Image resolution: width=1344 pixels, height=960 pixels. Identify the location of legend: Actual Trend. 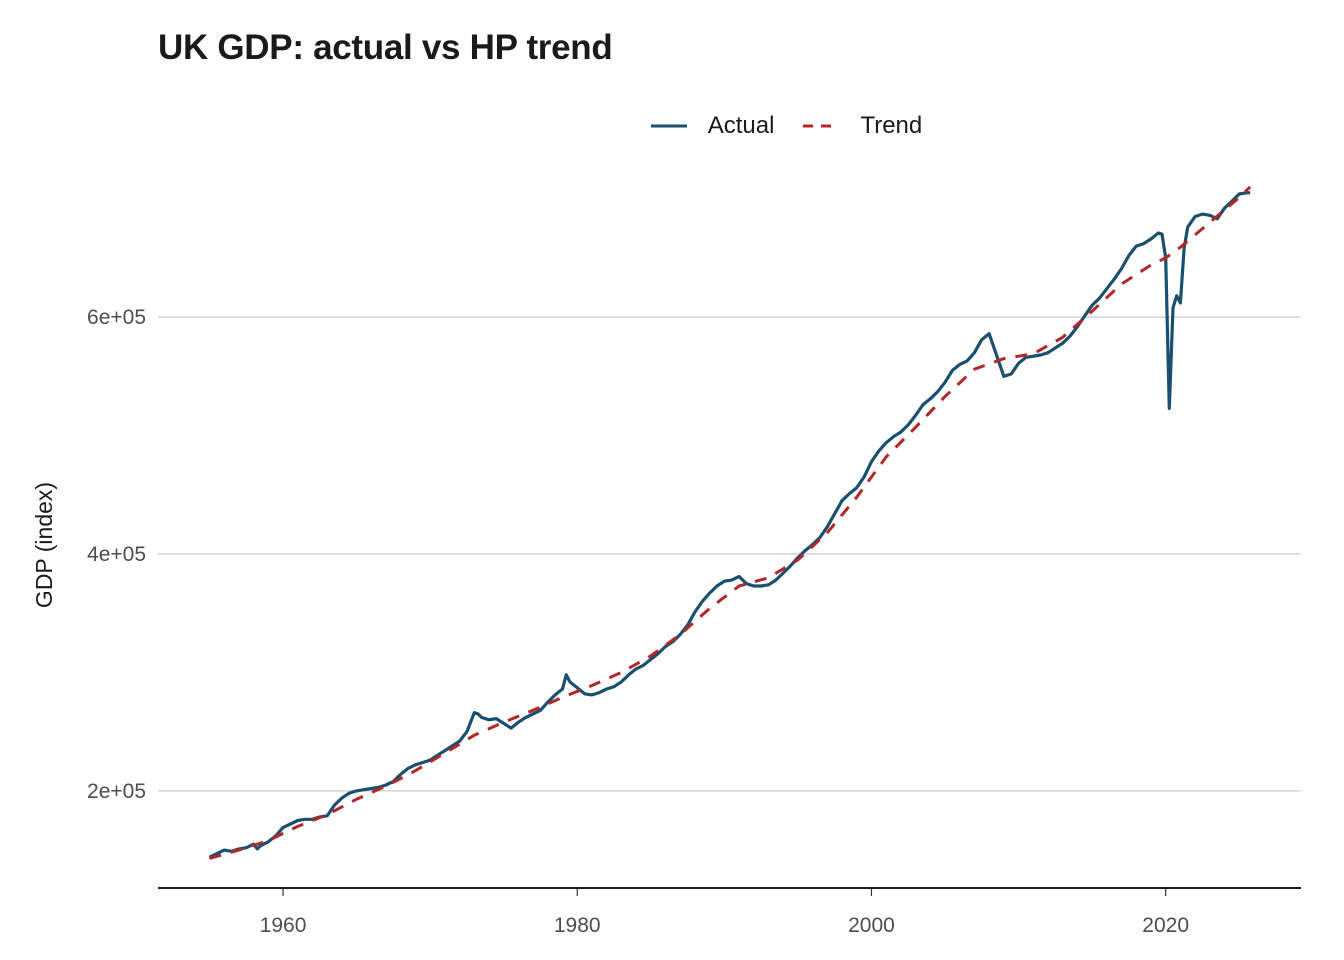
(672, 126).